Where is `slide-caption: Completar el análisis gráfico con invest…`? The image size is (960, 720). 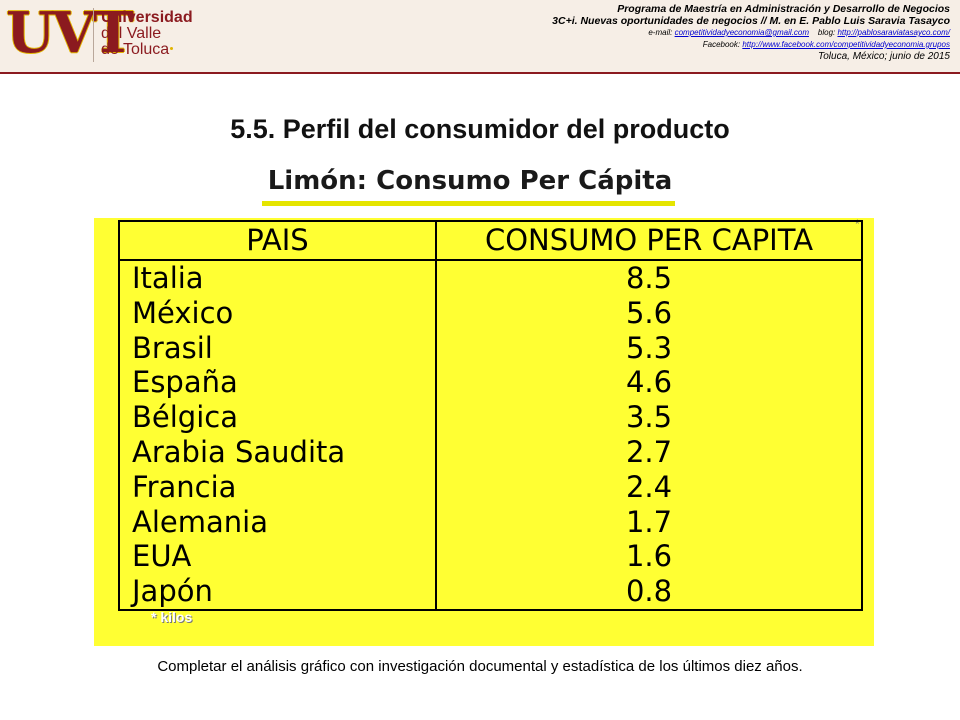 slide-caption: Completar el análisis gráfico con invest… is located at coordinates (480, 666).